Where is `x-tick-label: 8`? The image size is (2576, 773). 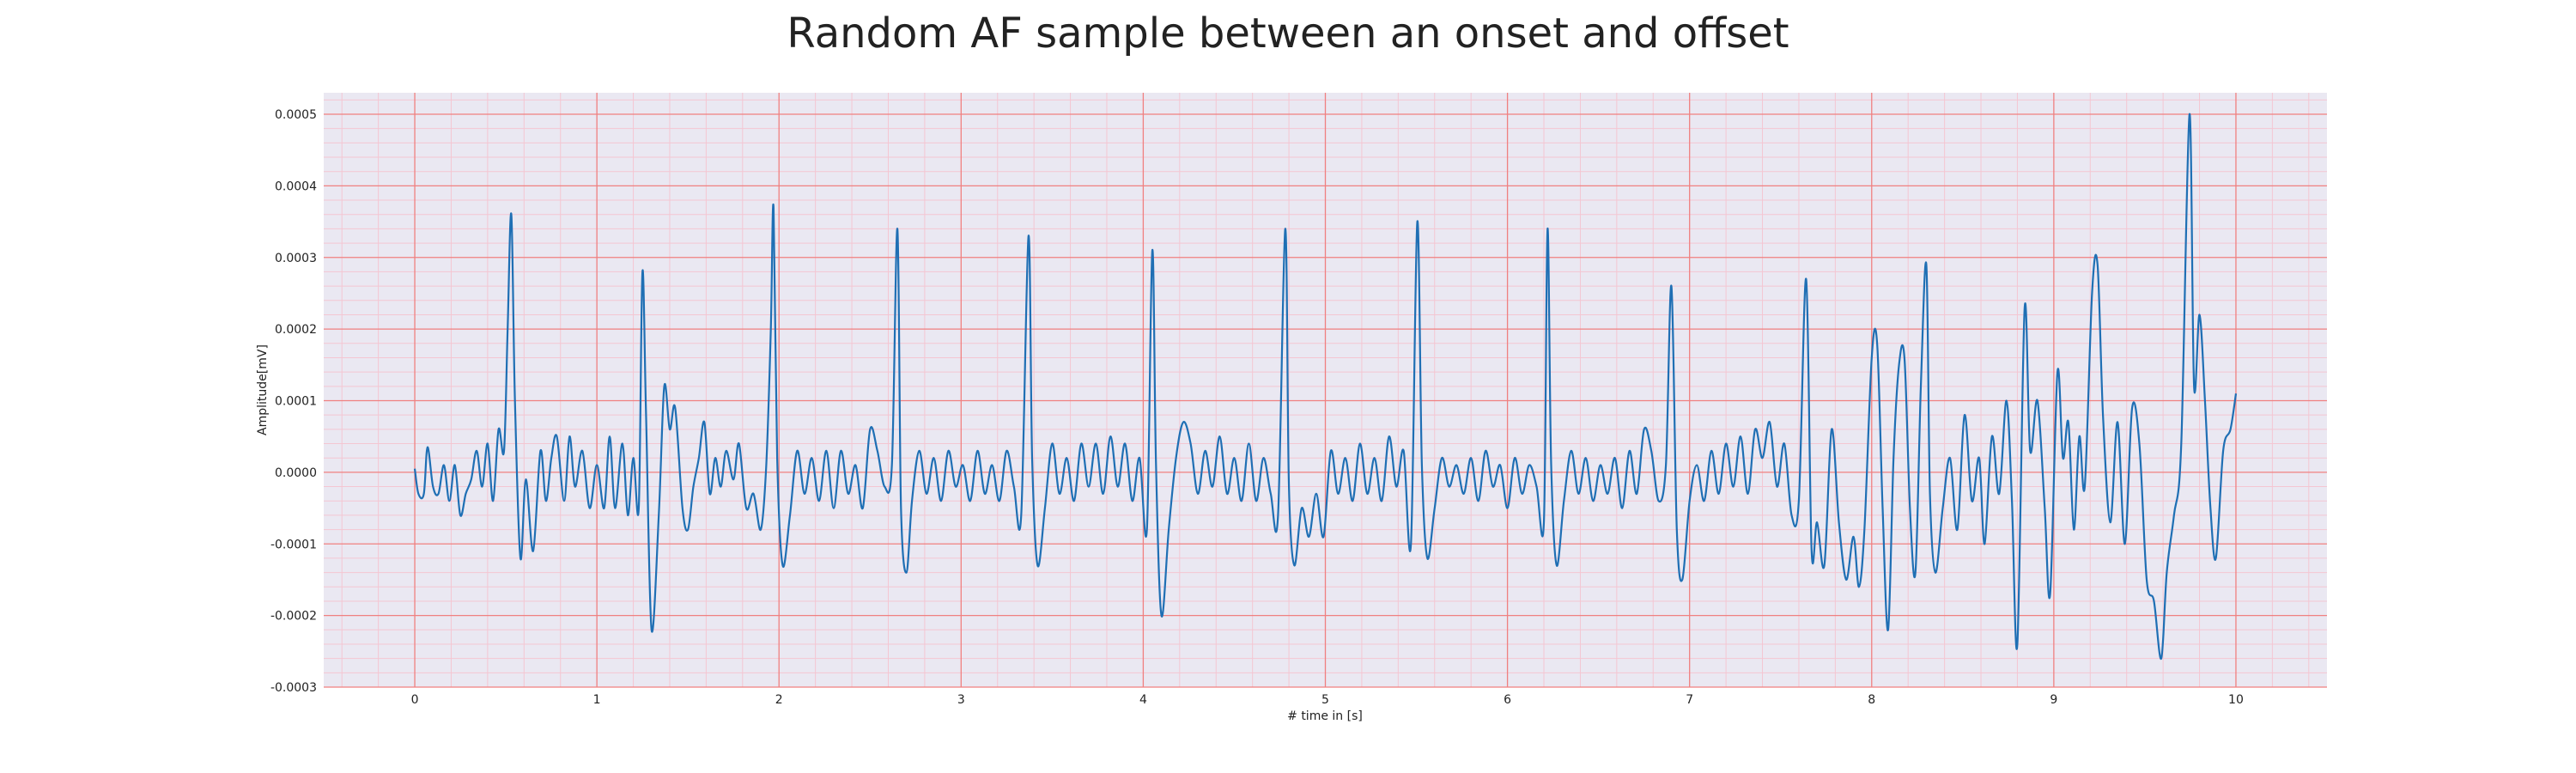 x-tick-label: 8 is located at coordinates (1872, 700).